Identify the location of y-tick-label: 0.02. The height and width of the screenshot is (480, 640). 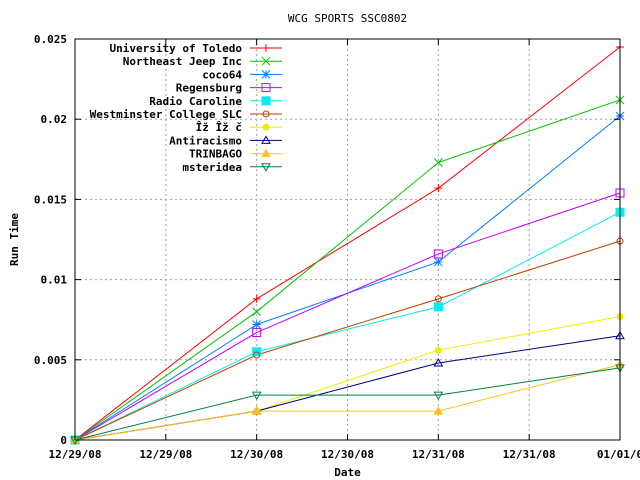
(54, 119).